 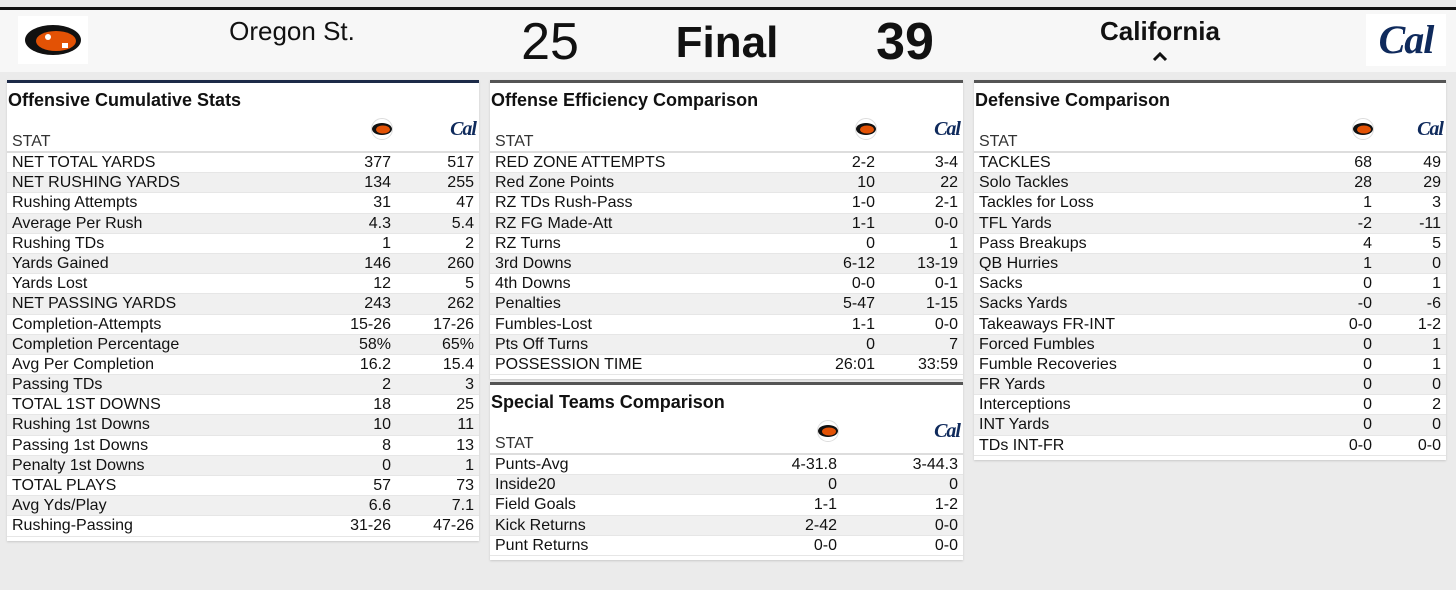 I want to click on home-logo, so click(x=836, y=133).